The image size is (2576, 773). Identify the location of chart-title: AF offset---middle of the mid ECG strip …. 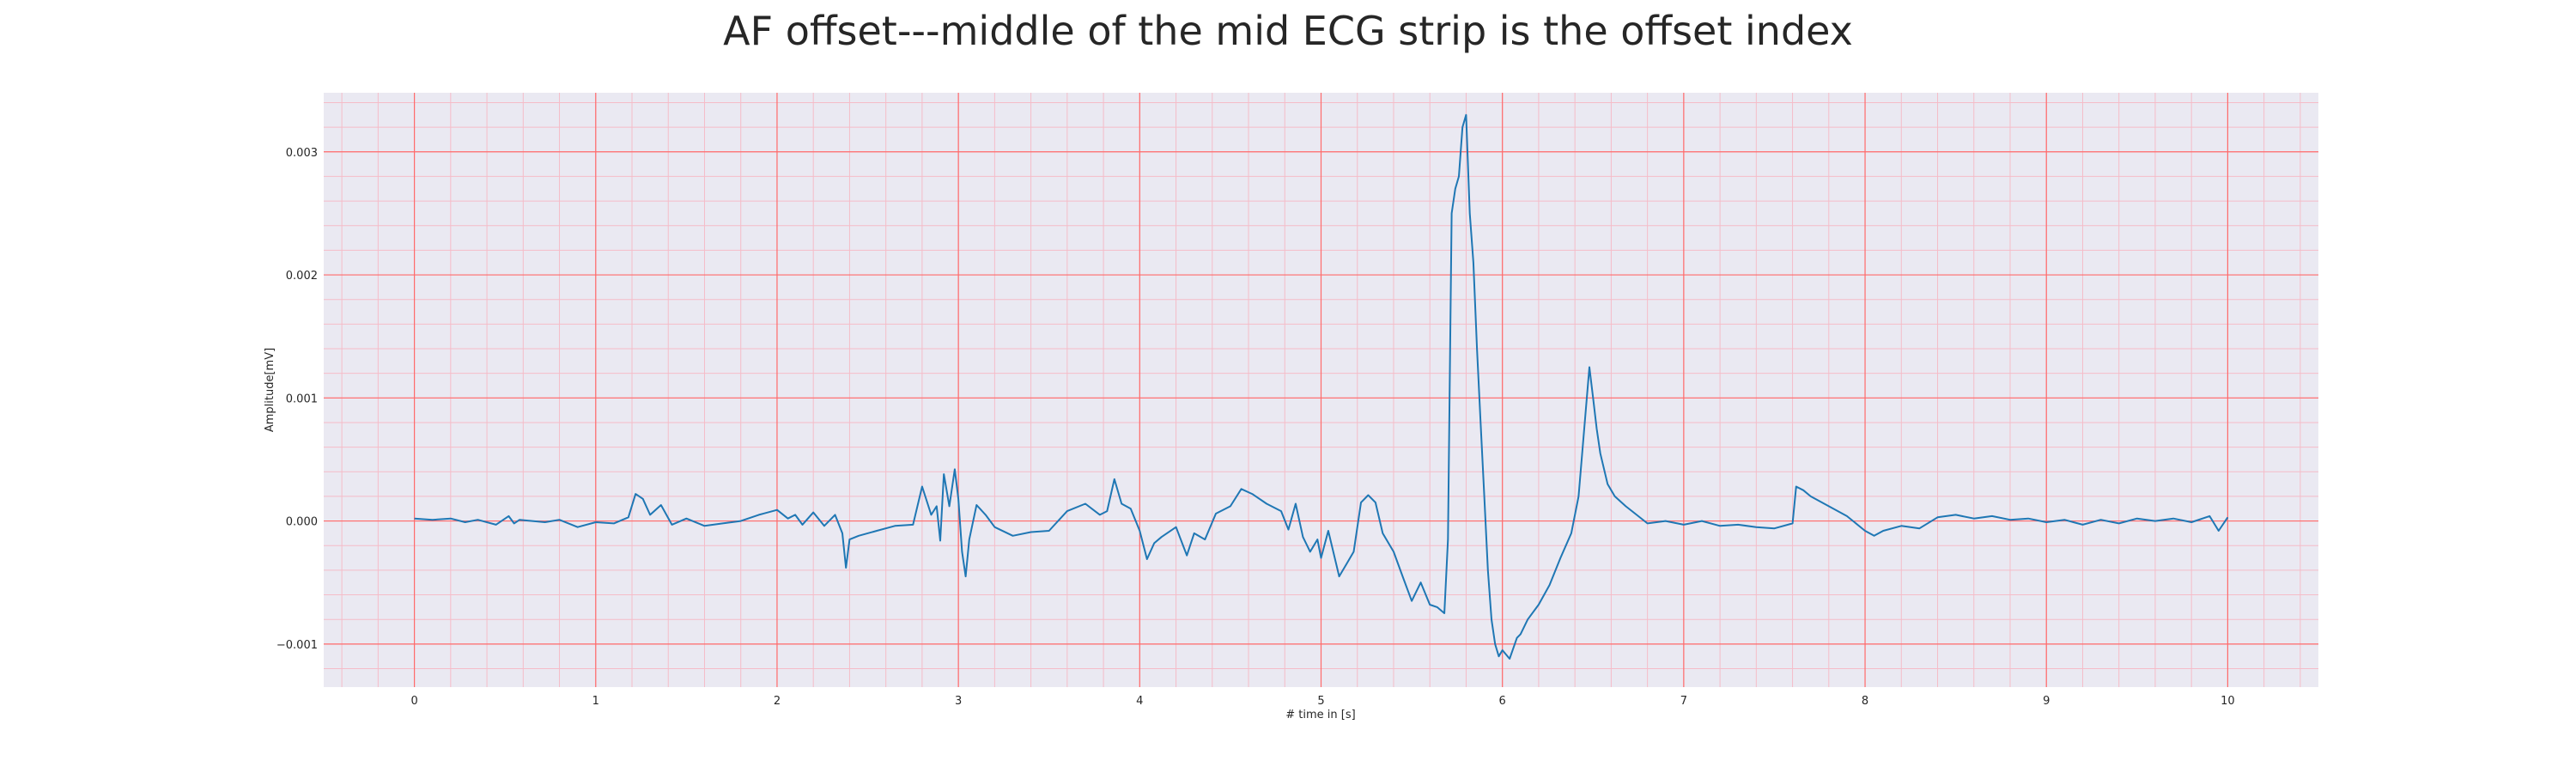
(1288, 31).